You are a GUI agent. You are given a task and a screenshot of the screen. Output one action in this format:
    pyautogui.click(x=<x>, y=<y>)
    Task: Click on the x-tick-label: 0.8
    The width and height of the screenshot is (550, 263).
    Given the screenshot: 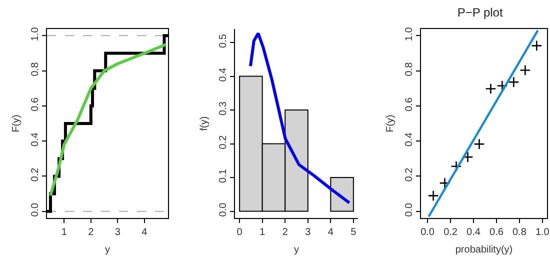 What is the action you would take?
    pyautogui.click(x=519, y=232)
    